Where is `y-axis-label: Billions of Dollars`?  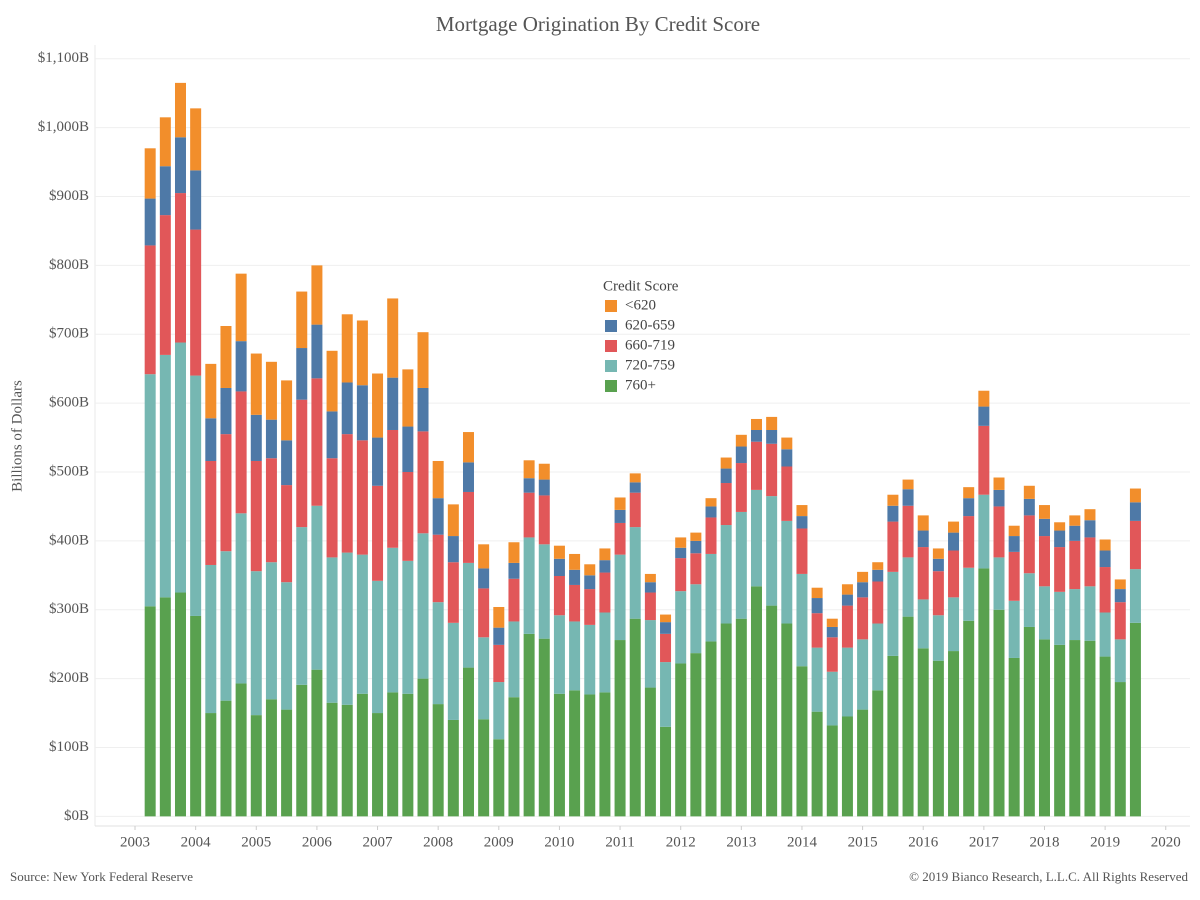
y-axis-label: Billions of Dollars is located at coordinates (17, 436).